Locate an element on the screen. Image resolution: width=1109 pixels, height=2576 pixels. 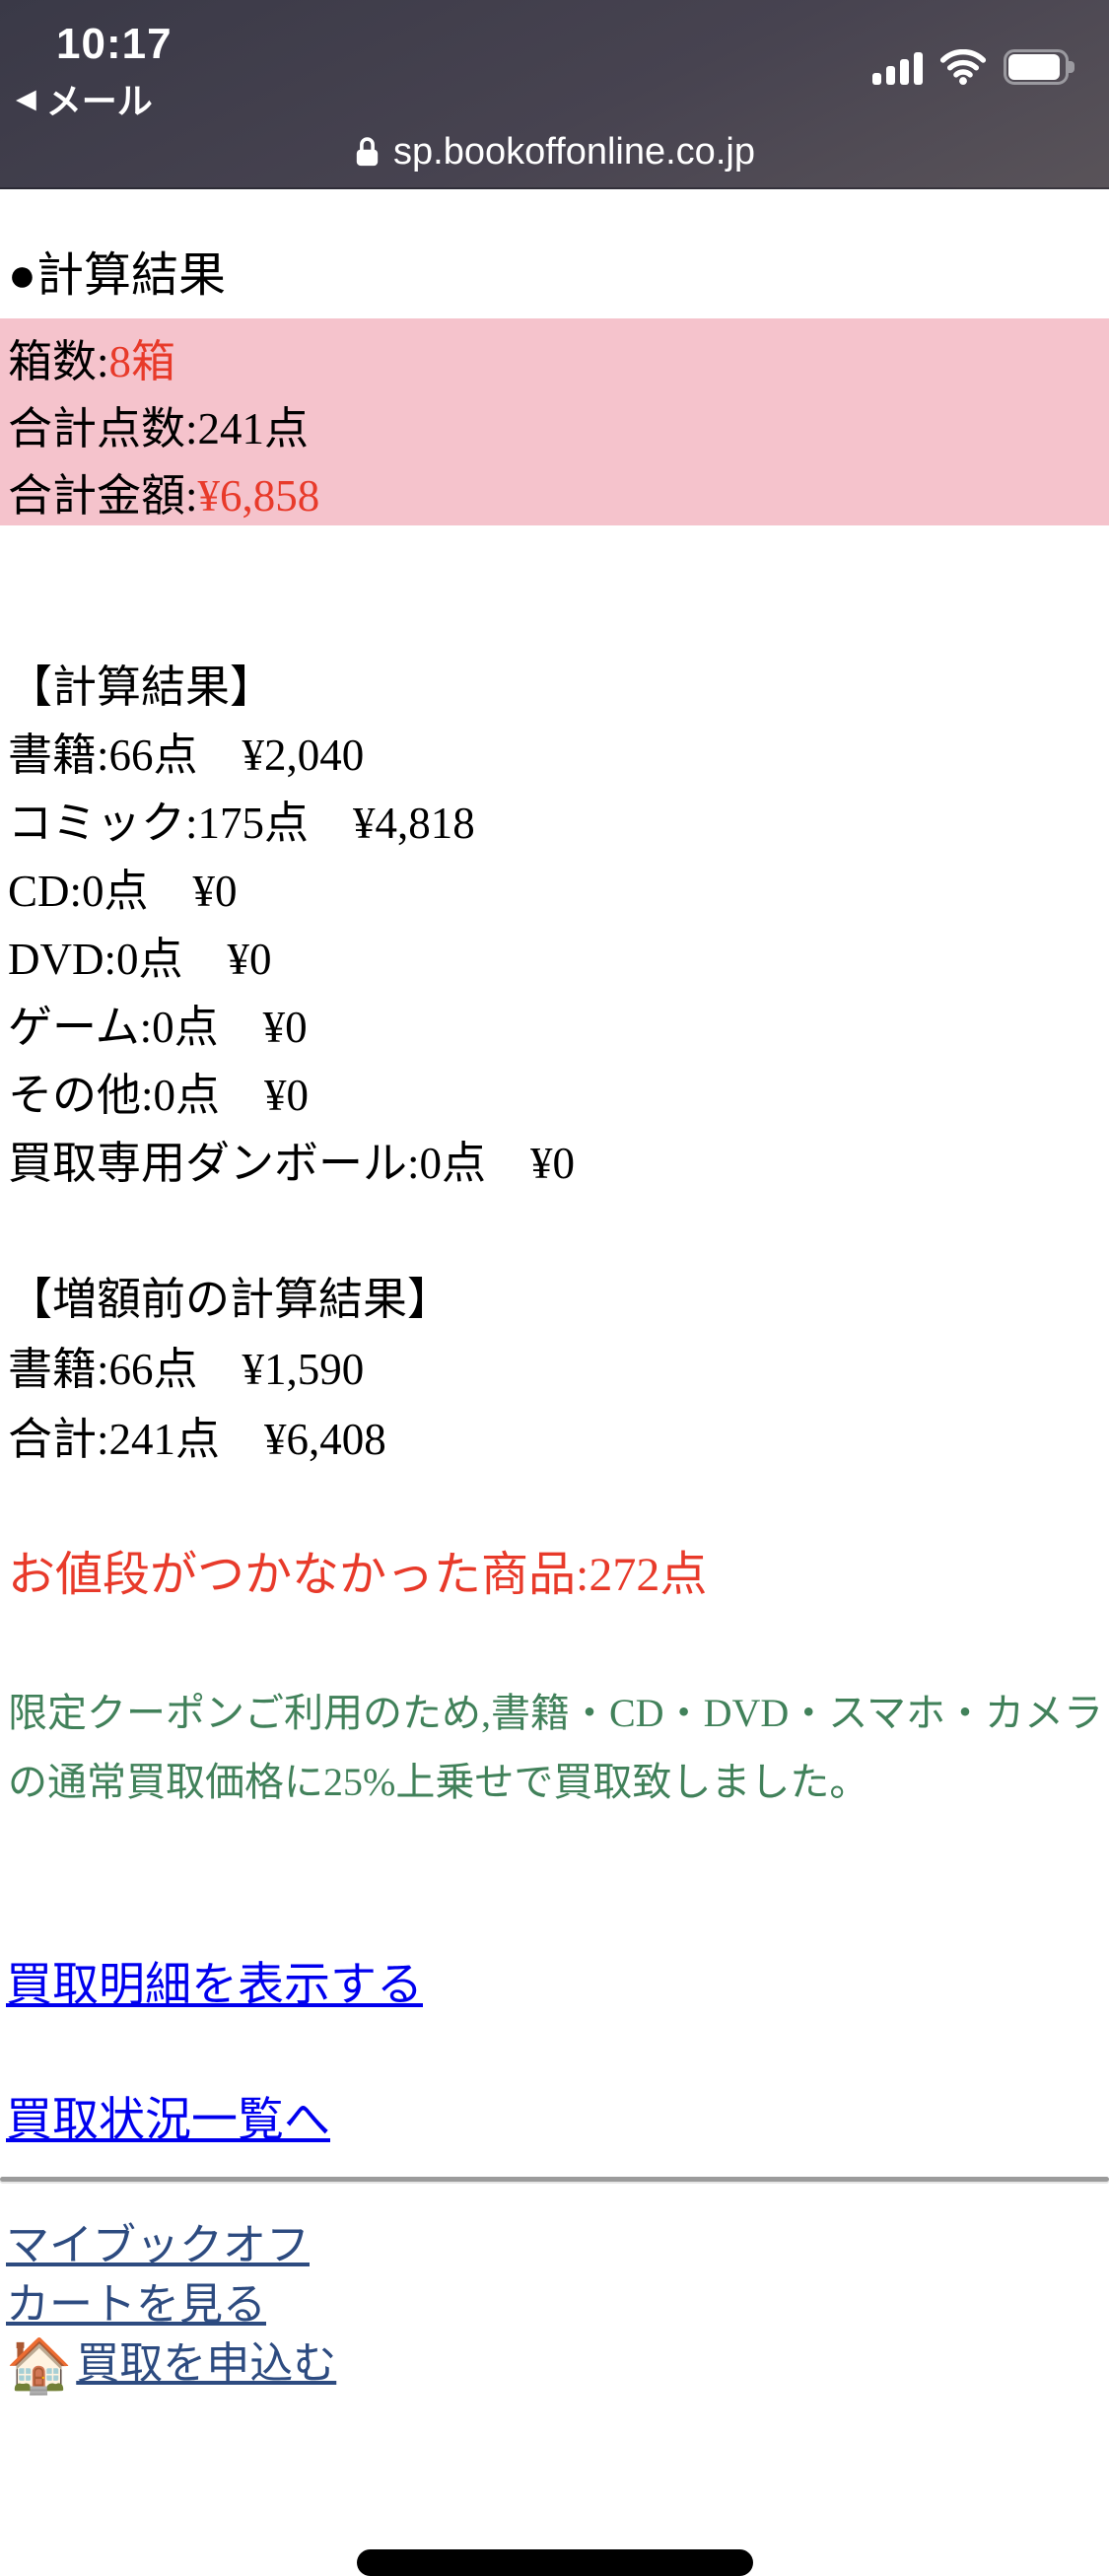
back-arrow-icon: ◀ is located at coordinates (26, 99).